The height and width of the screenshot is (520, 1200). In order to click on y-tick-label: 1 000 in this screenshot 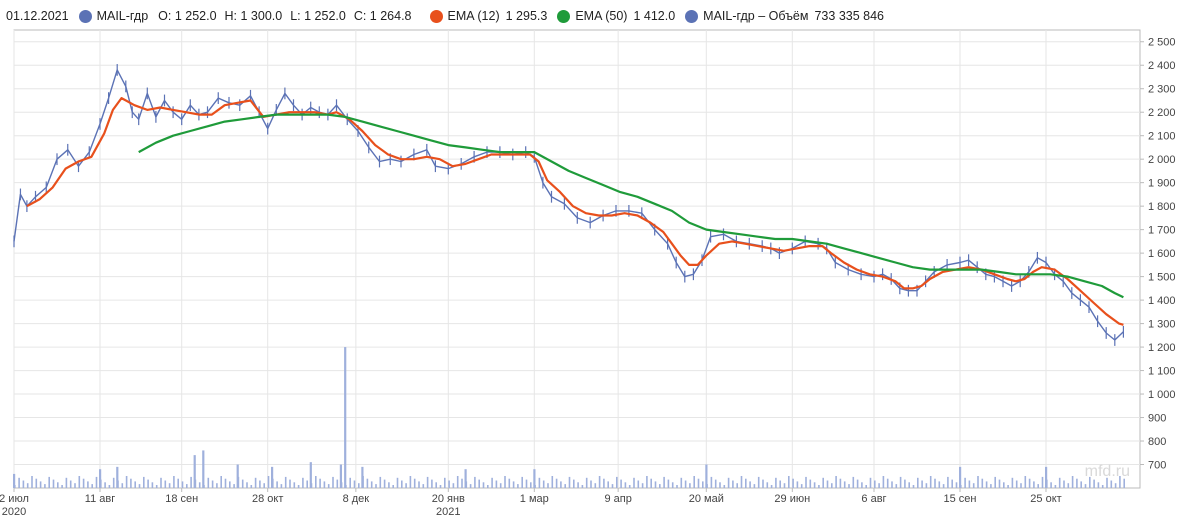, I will do `click(1162, 395)`.